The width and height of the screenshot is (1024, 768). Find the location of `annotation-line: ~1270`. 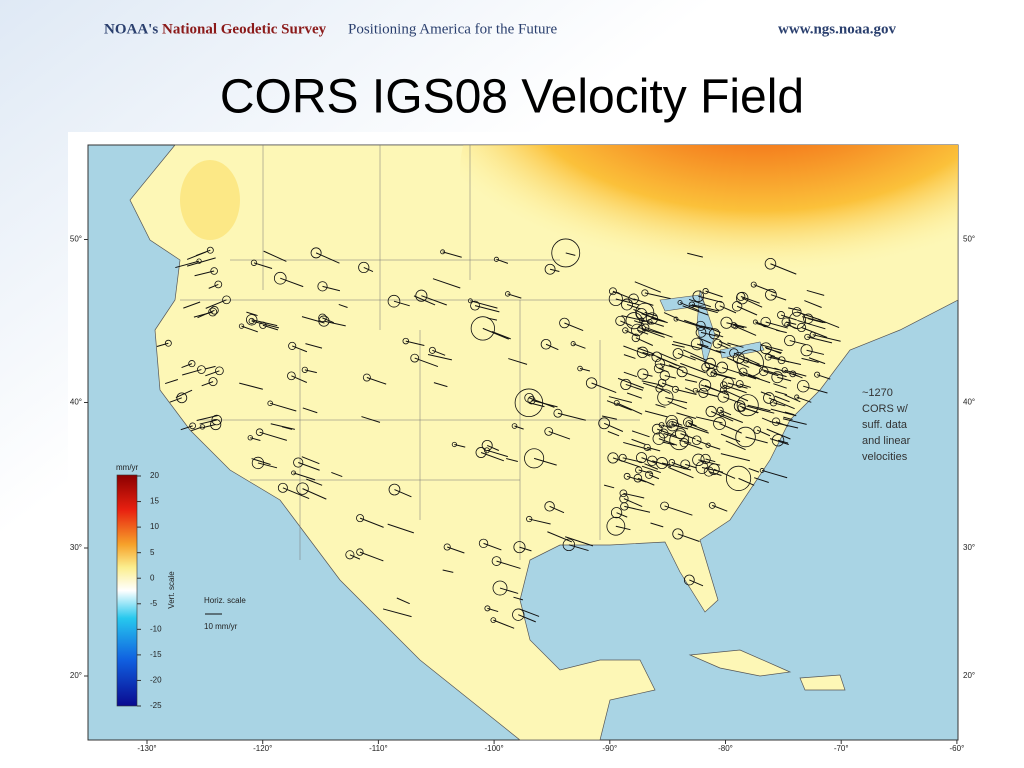

annotation-line: ~1270 is located at coordinates (877, 393).